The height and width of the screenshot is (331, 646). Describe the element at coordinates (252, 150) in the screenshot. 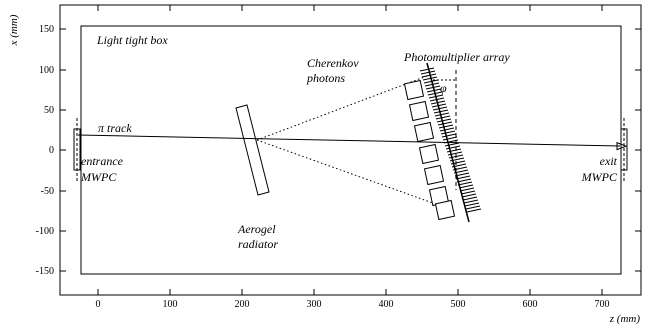

I see `aerogel-radiator` at that location.